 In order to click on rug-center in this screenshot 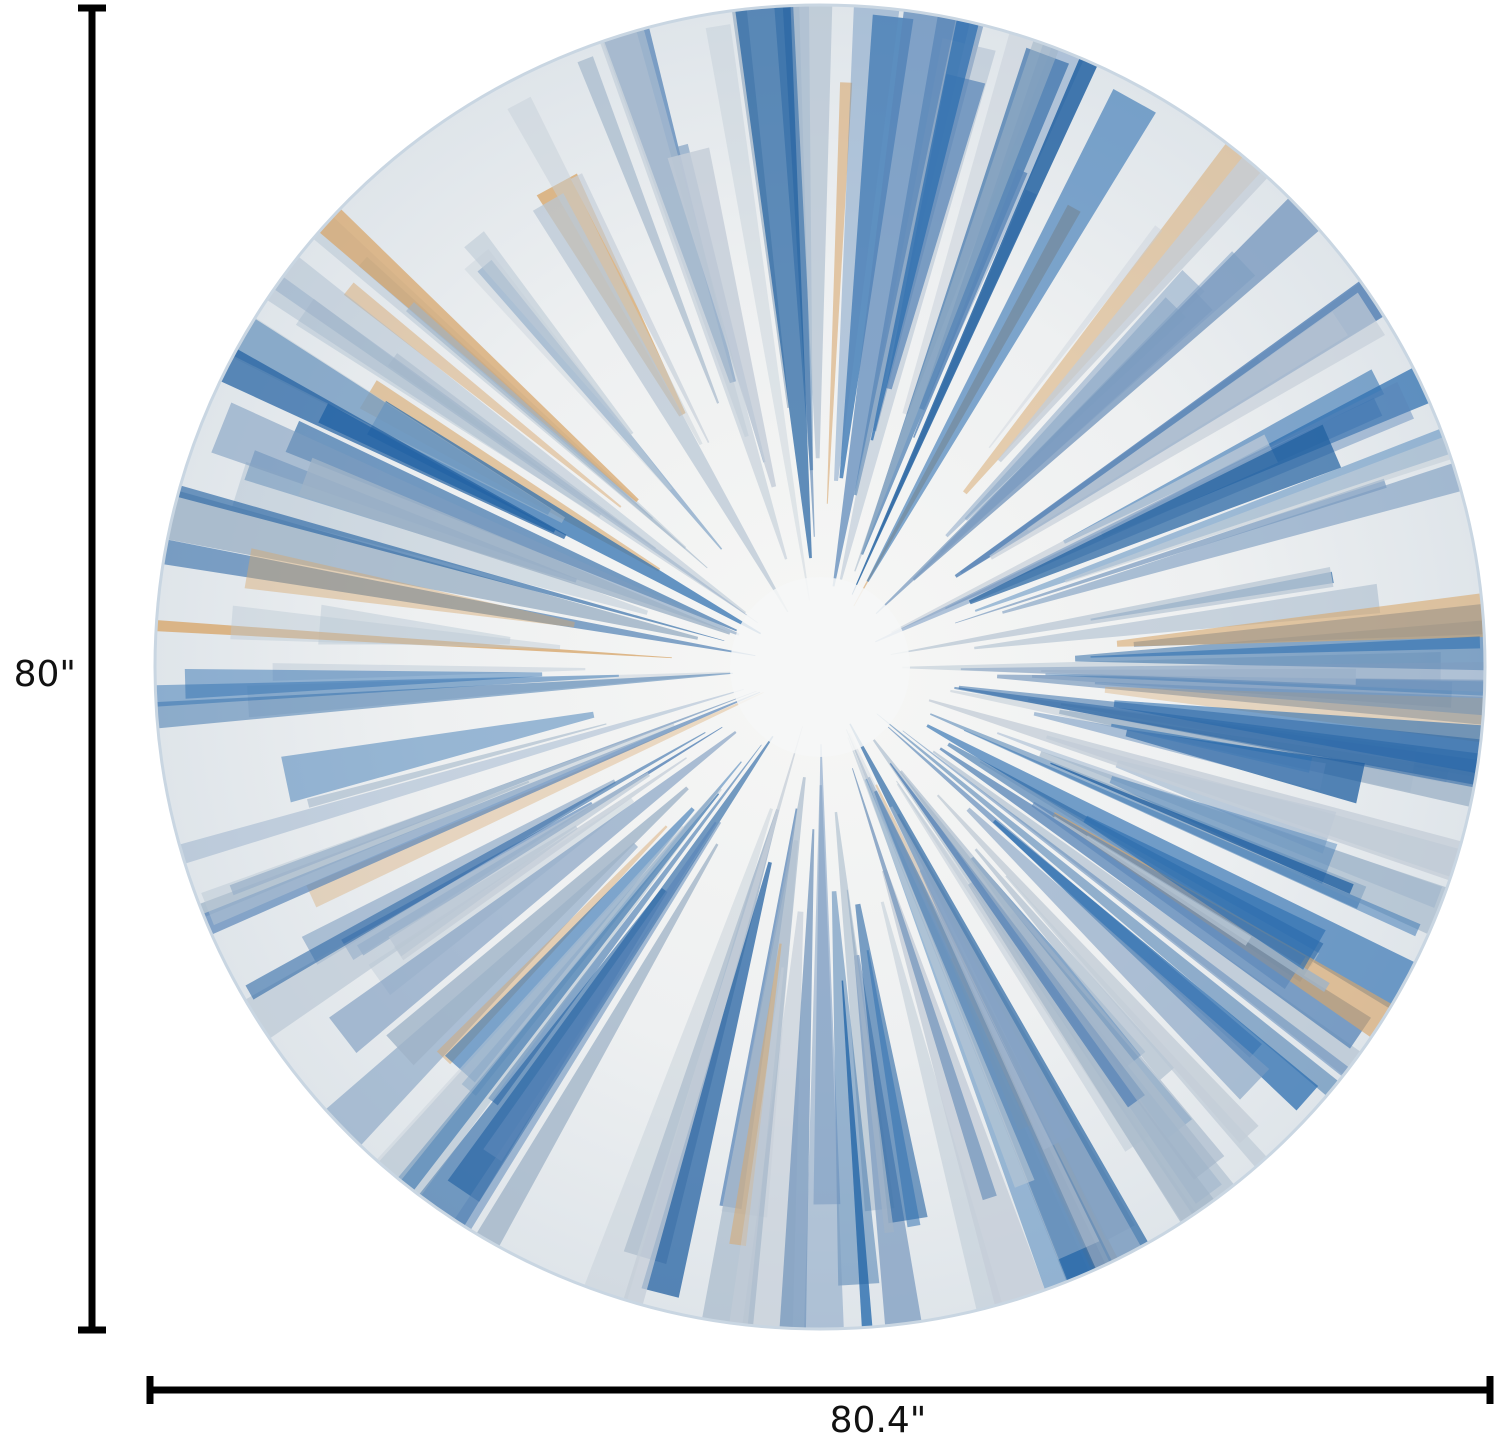, I will do `click(820, 667)`.